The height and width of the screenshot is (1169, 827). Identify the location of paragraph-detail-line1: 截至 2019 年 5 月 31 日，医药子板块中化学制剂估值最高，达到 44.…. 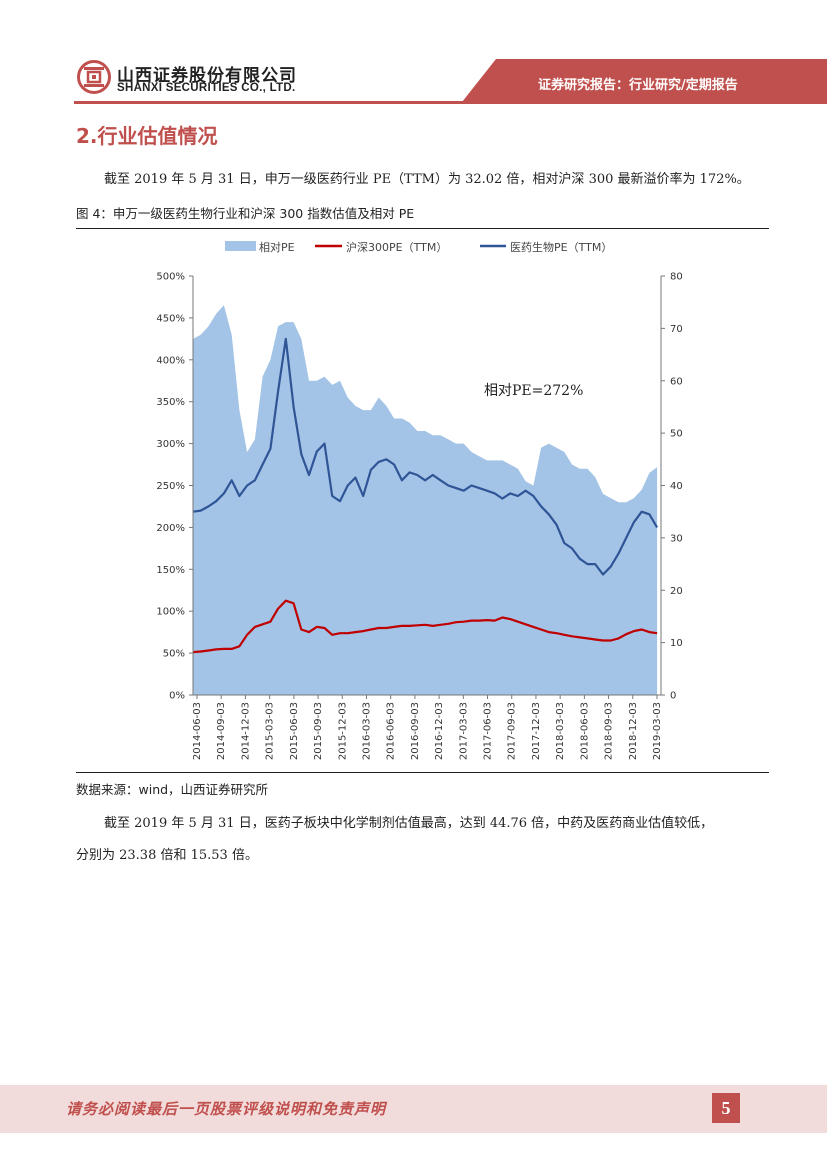
(409, 823).